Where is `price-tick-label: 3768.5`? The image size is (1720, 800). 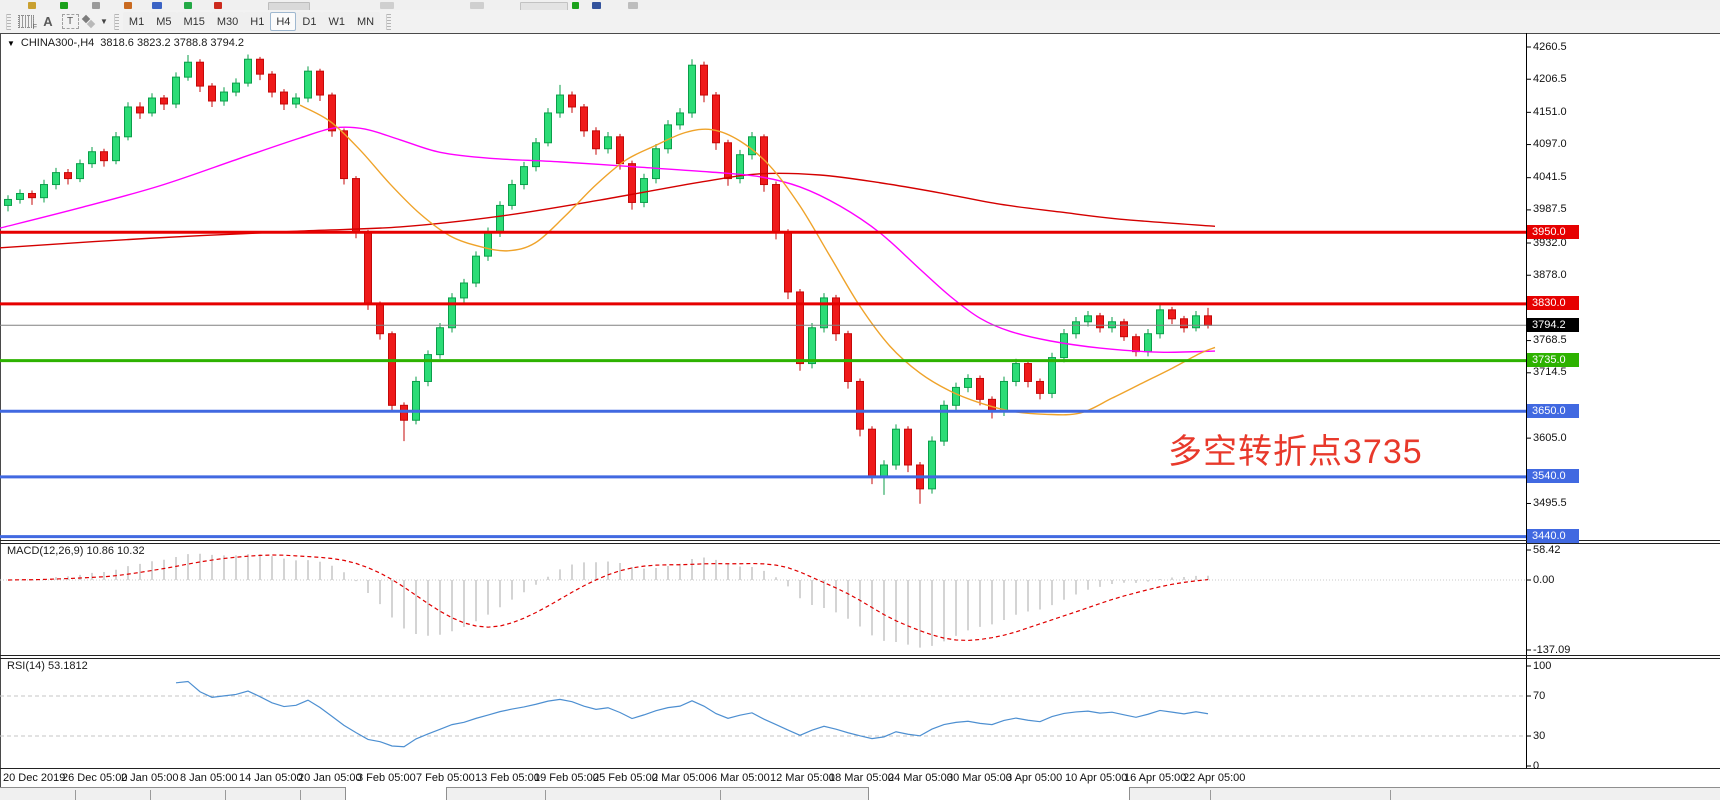 price-tick-label: 3768.5 is located at coordinates (1550, 340).